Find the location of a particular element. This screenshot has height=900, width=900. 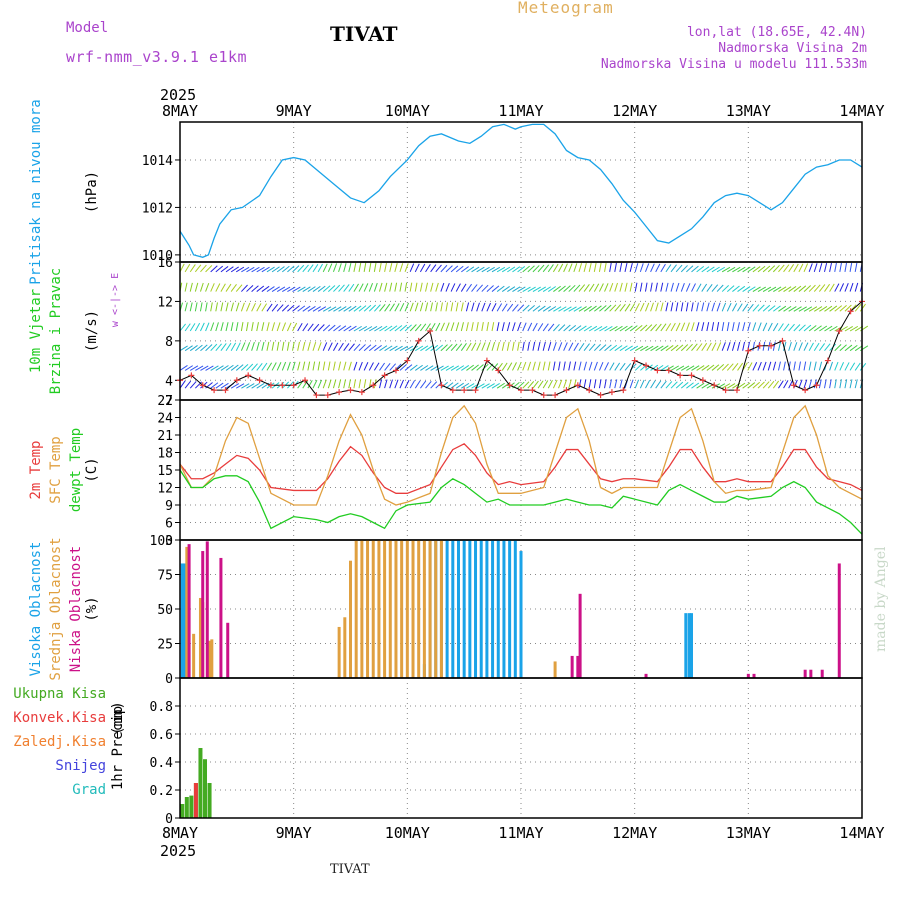

panel-ylabel: Niska Oblacnost is located at coordinates (76, 609).